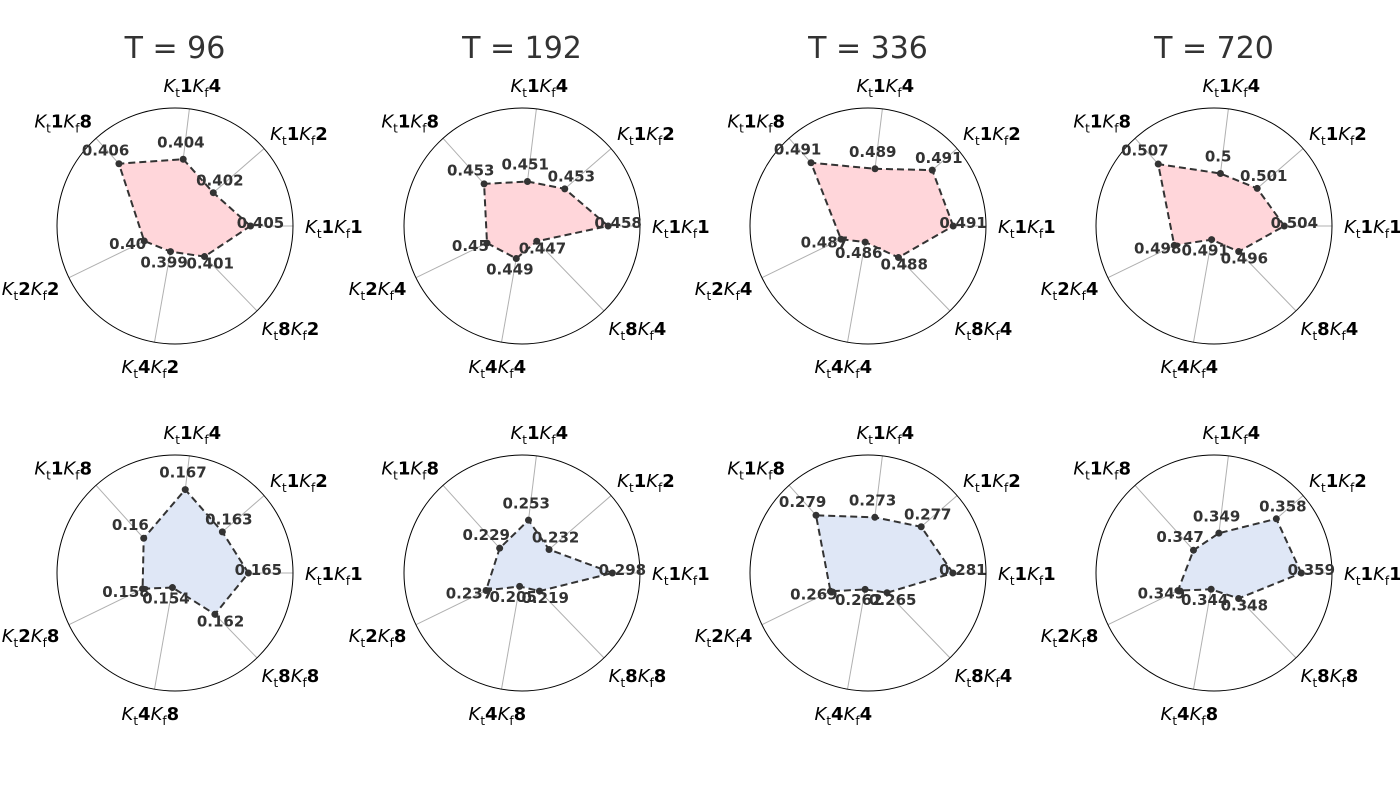  What do you see at coordinates (127, 244) in the screenshot?
I see `data-label: 0.40` at bounding box center [127, 244].